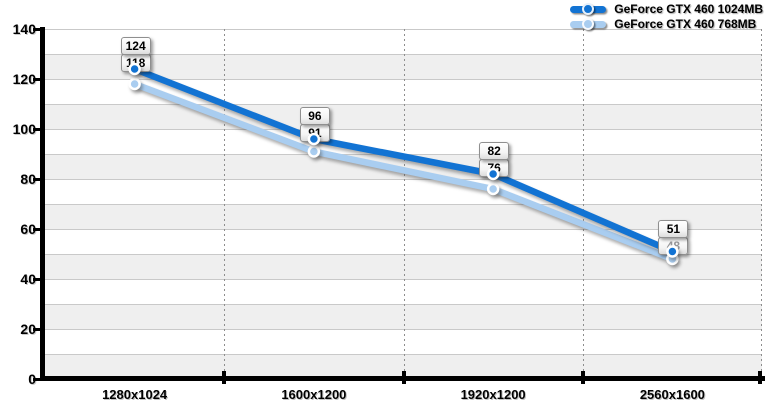 This screenshot has width=769, height=409. Describe the element at coordinates (28, 179) in the screenshot. I see `y-axis-tick-label: 80` at that location.